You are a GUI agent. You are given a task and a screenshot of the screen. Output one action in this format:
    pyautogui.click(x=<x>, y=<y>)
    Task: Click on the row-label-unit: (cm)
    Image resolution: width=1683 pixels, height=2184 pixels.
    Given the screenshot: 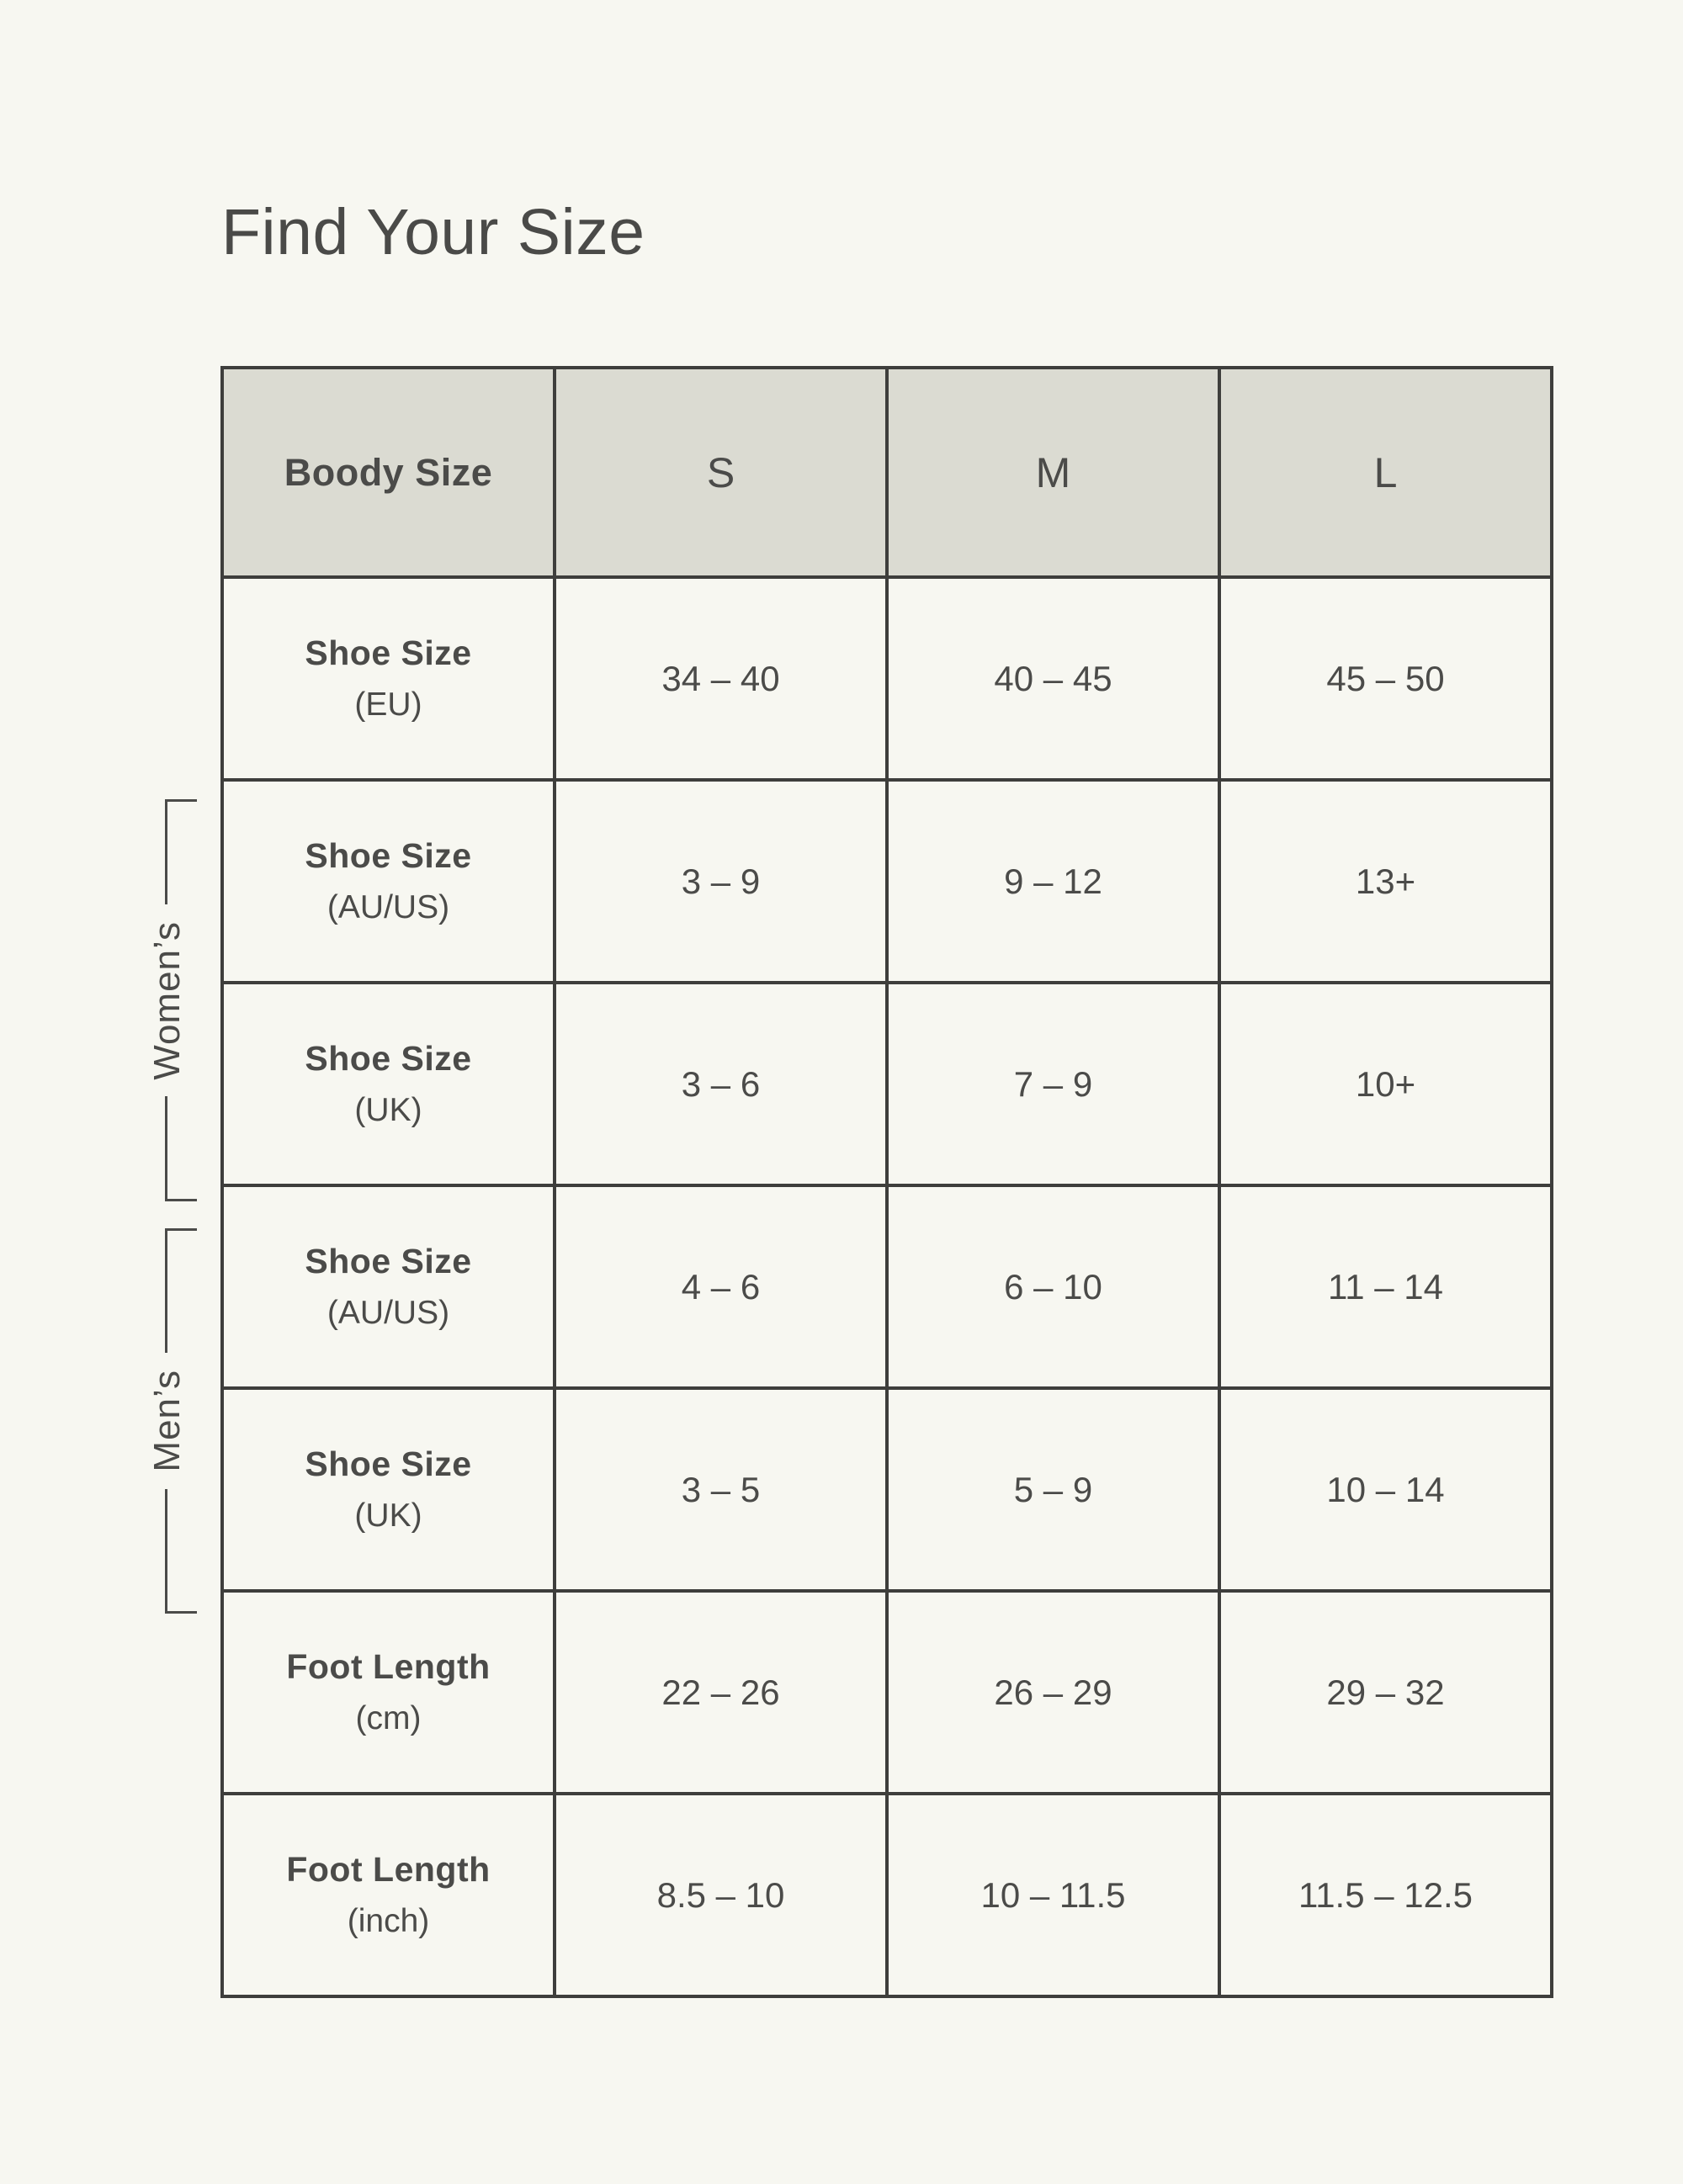 What is the action you would take?
    pyautogui.click(x=388, y=1718)
    